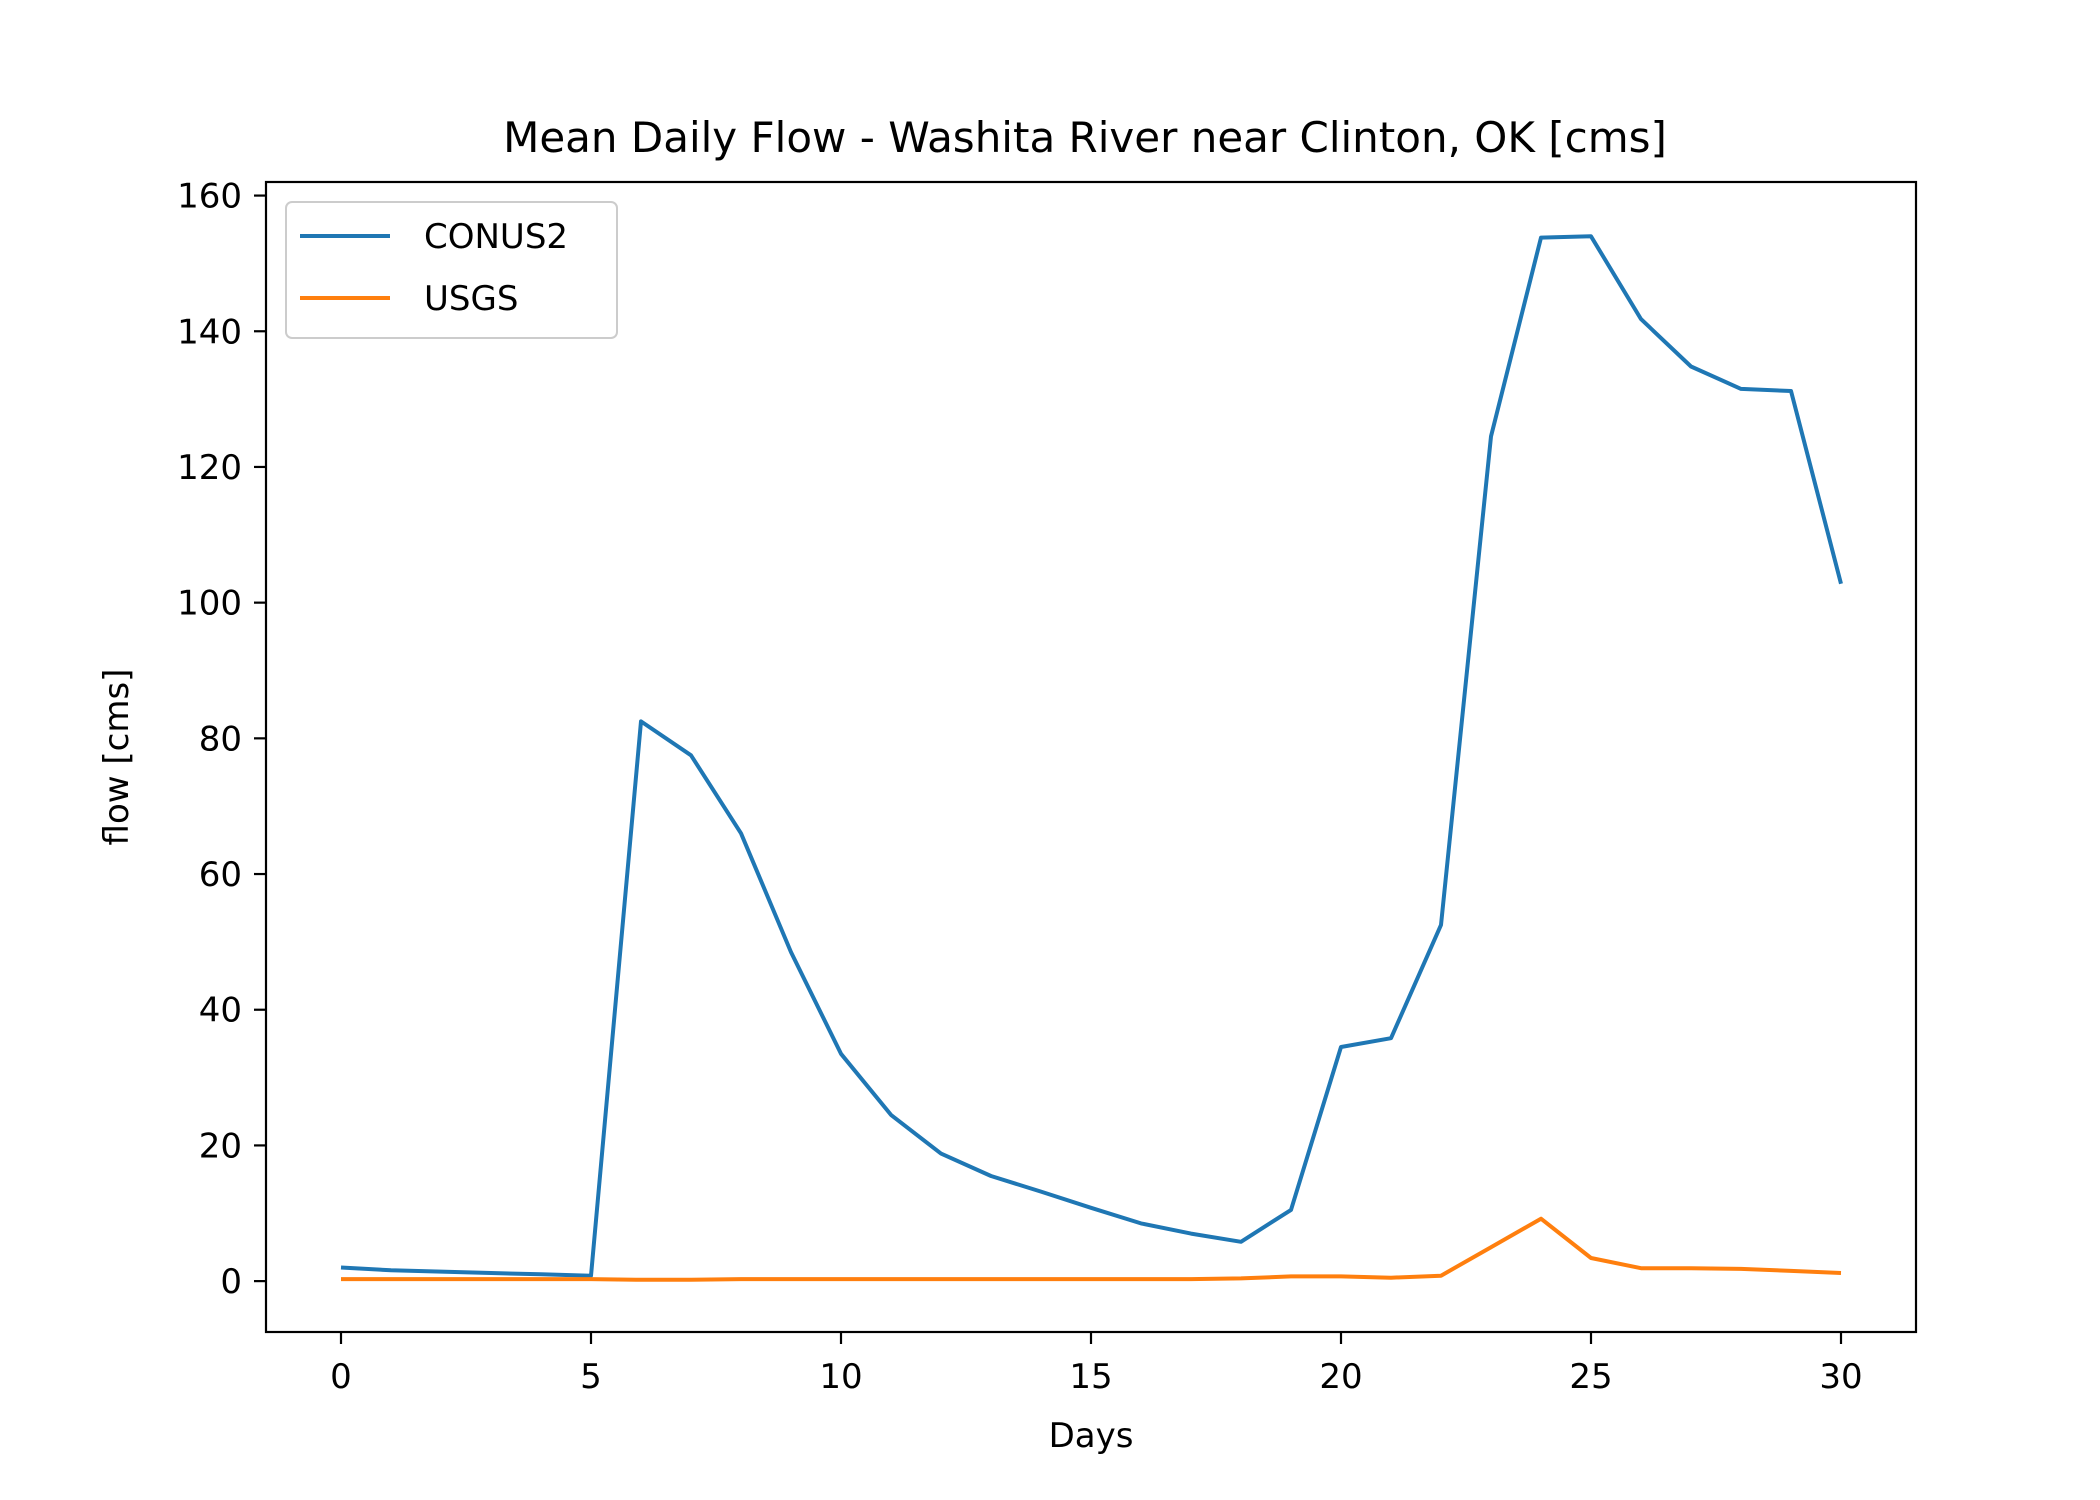 The width and height of the screenshot is (2100, 1500). What do you see at coordinates (220, 875) in the screenshot?
I see `y-tick-label: 60` at bounding box center [220, 875].